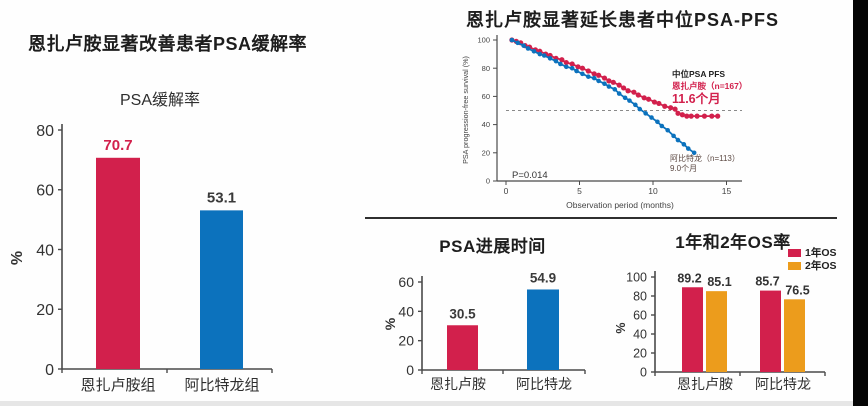  I want to click on os-legend-1yr: 1年OS, so click(812, 252).